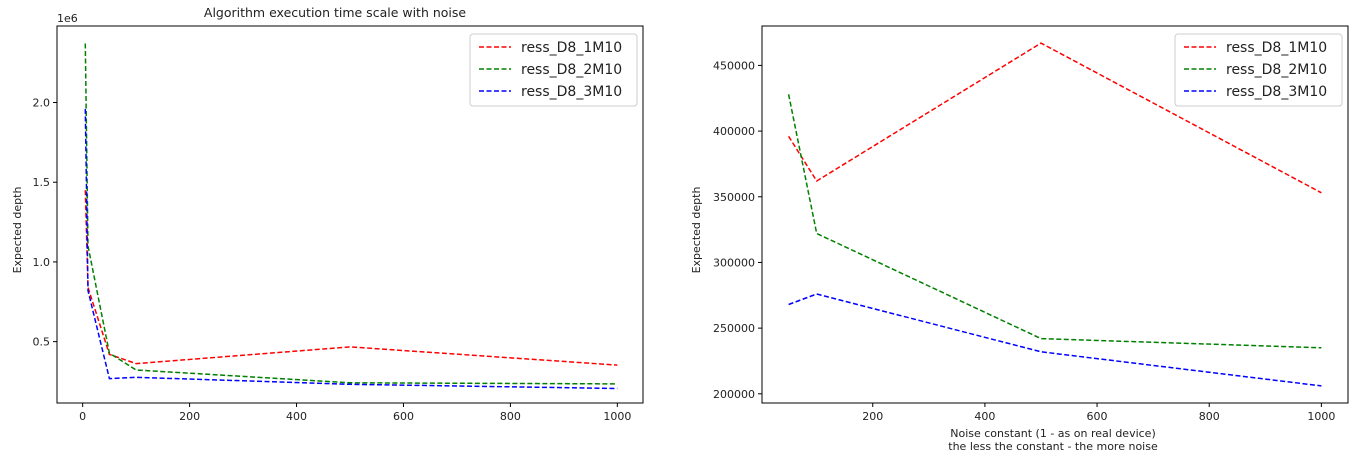  Describe the element at coordinates (734, 197) in the screenshot. I see `y-tick-label: 350000` at that location.